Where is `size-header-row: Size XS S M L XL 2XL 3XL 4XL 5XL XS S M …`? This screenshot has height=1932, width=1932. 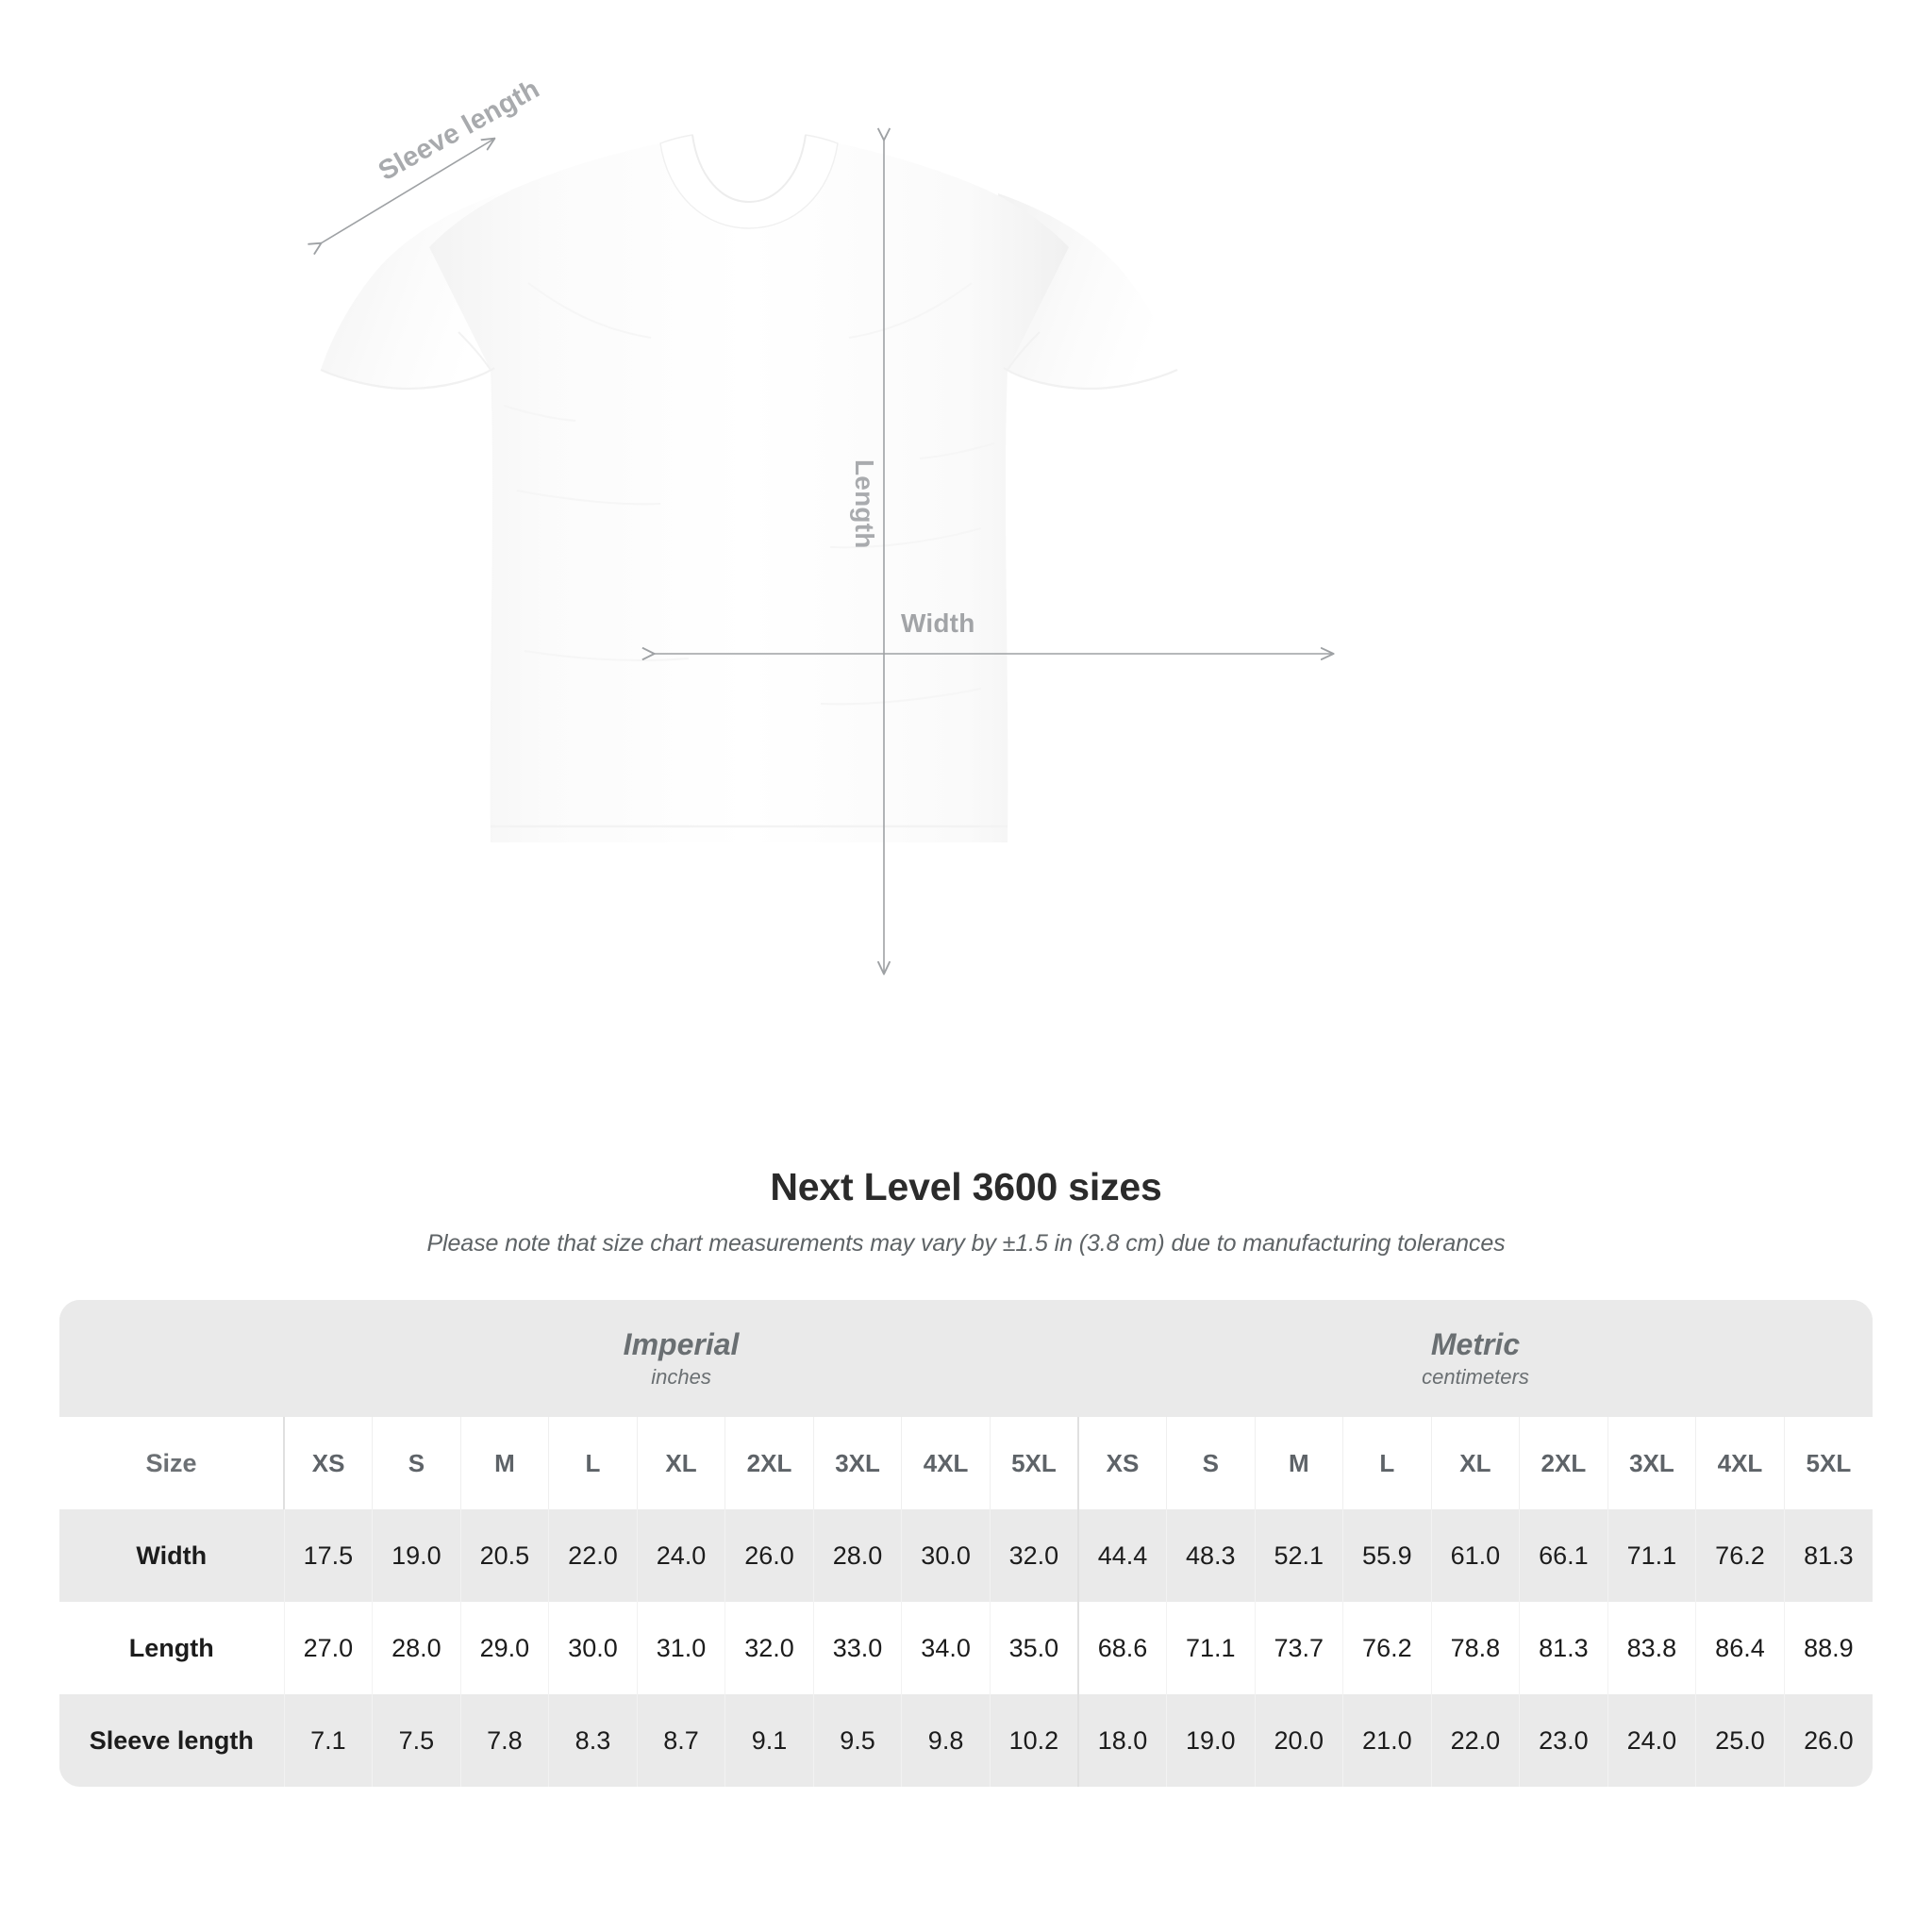
size-header-row: Size XS S M L XL 2XL 3XL 4XL 5XL XS S M … is located at coordinates (966, 1463).